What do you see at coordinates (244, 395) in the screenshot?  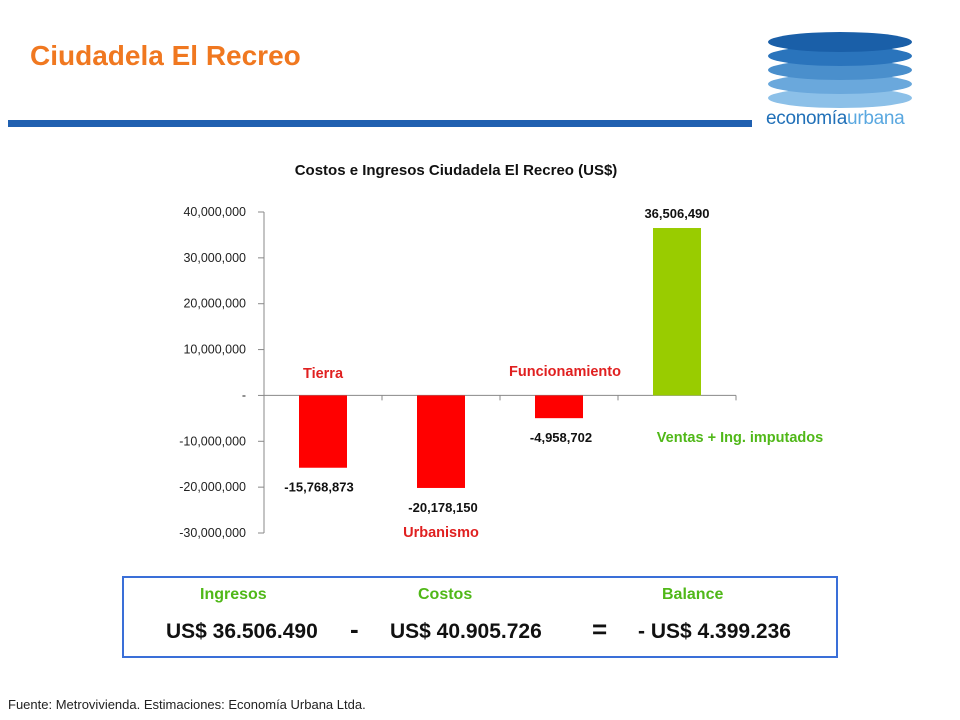 I see `y-tick-label: -` at bounding box center [244, 395].